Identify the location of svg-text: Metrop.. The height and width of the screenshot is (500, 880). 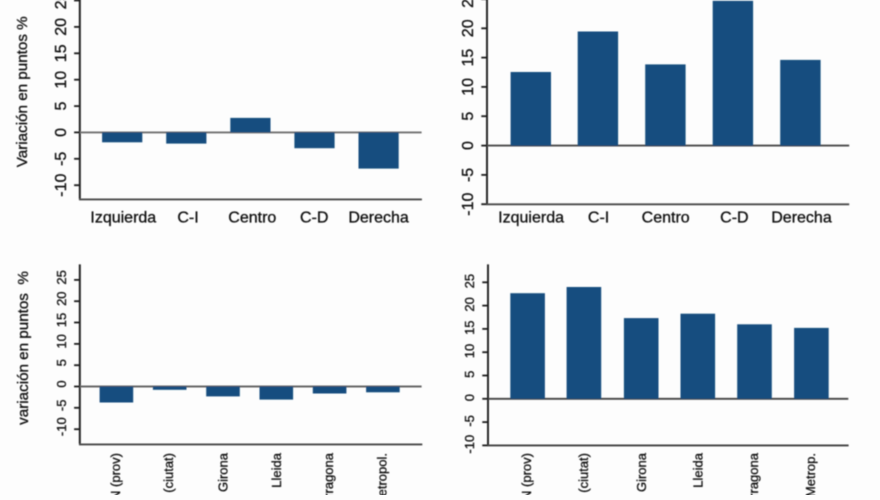
(810, 474).